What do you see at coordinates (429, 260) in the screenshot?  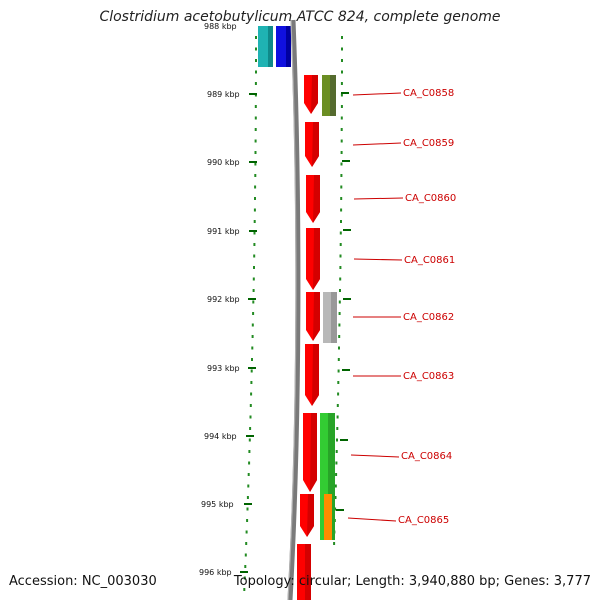 I see `gene-label-ca-c0861: CA_C0861` at bounding box center [429, 260].